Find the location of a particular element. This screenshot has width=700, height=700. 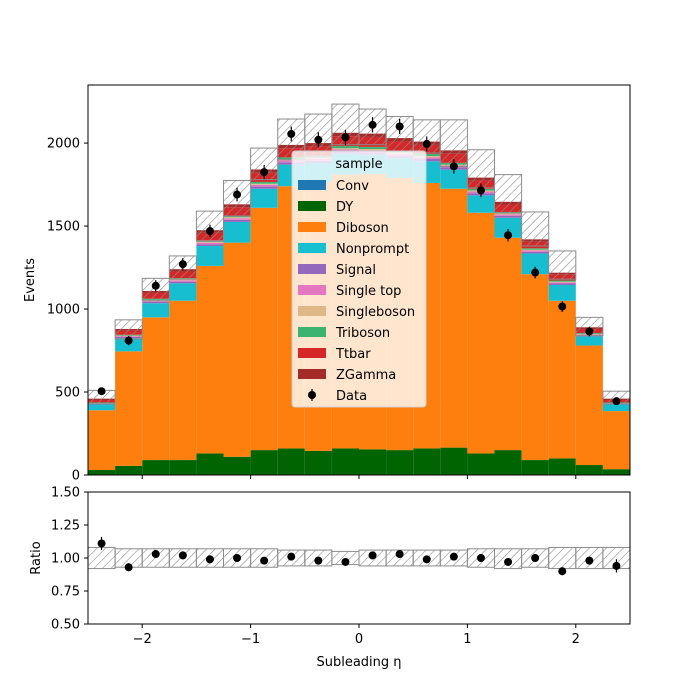

x-tick-label: −2 is located at coordinates (142, 639).